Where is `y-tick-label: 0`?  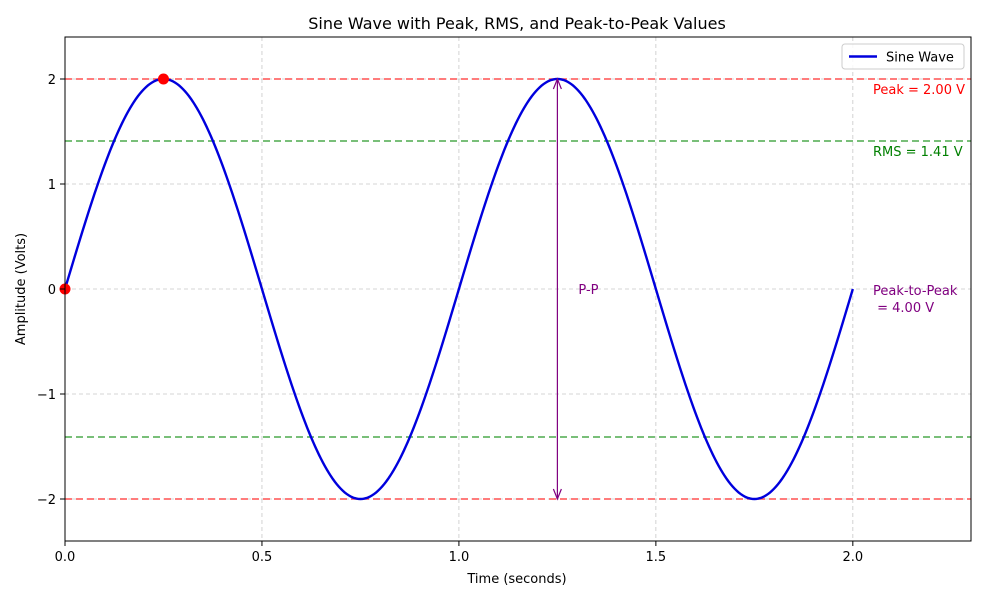 y-tick-label: 0 is located at coordinates (52, 290).